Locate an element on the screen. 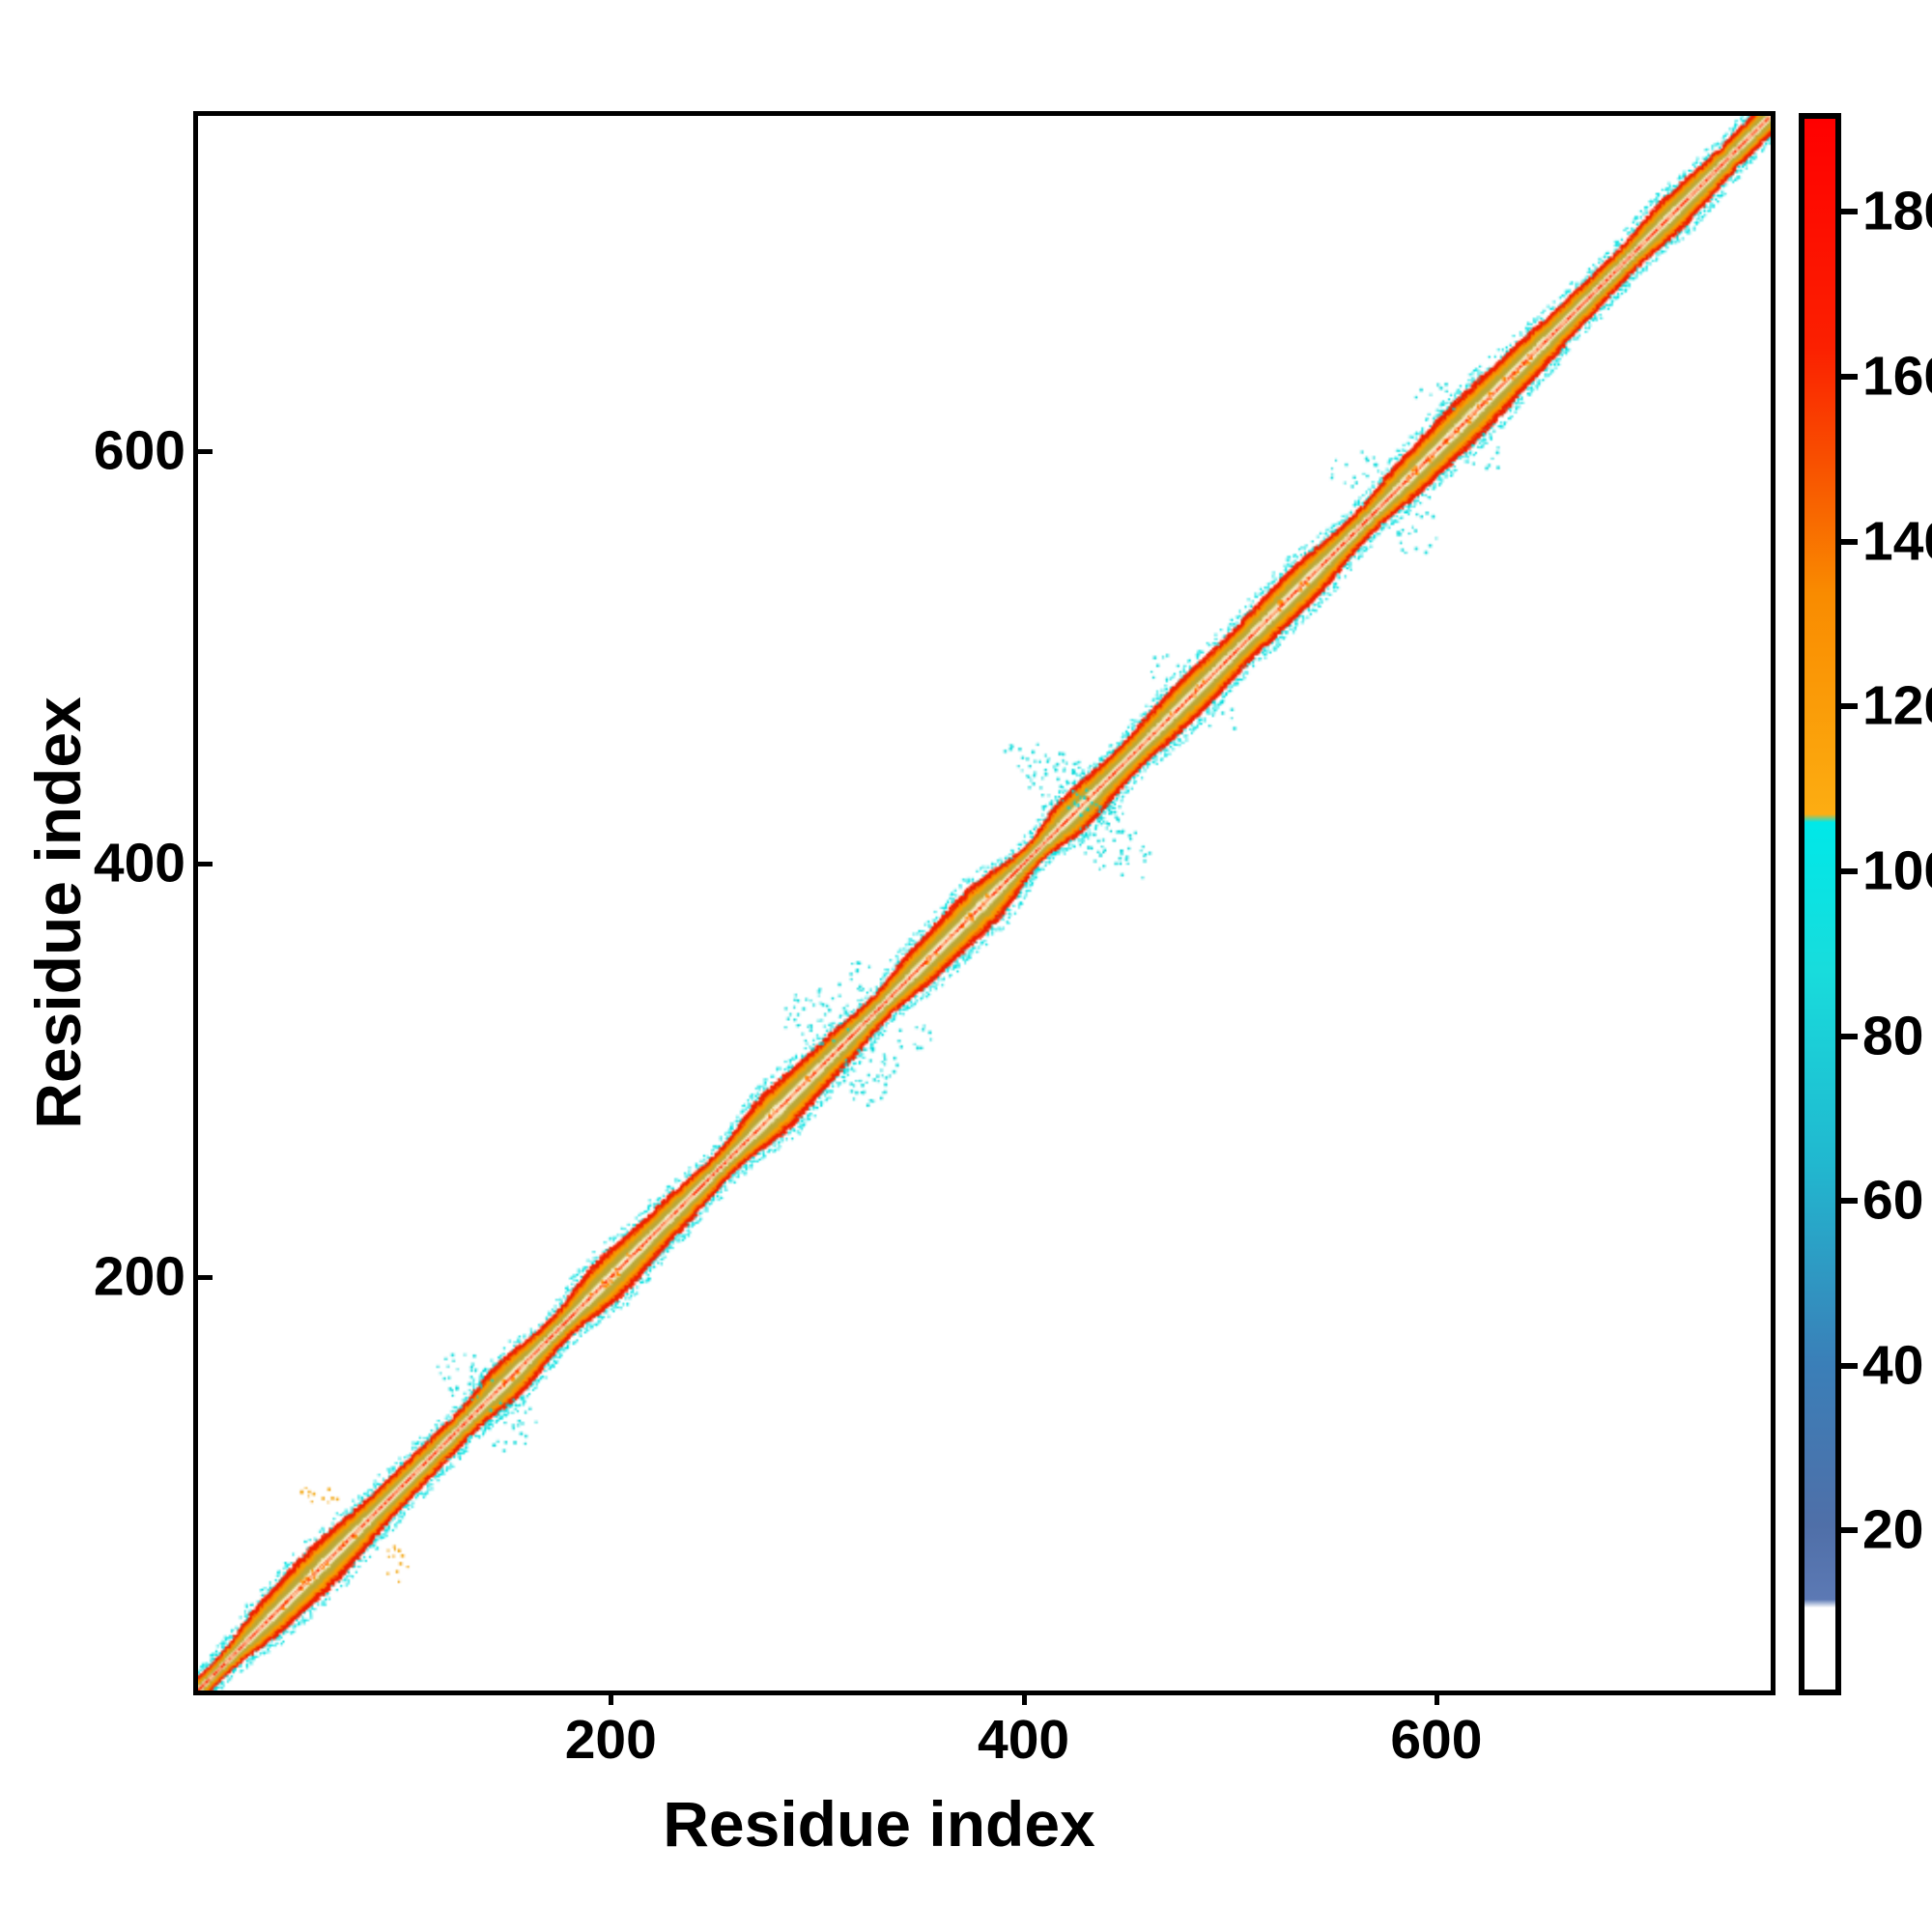  x-tick-label-400: 400 is located at coordinates (1024, 1740).